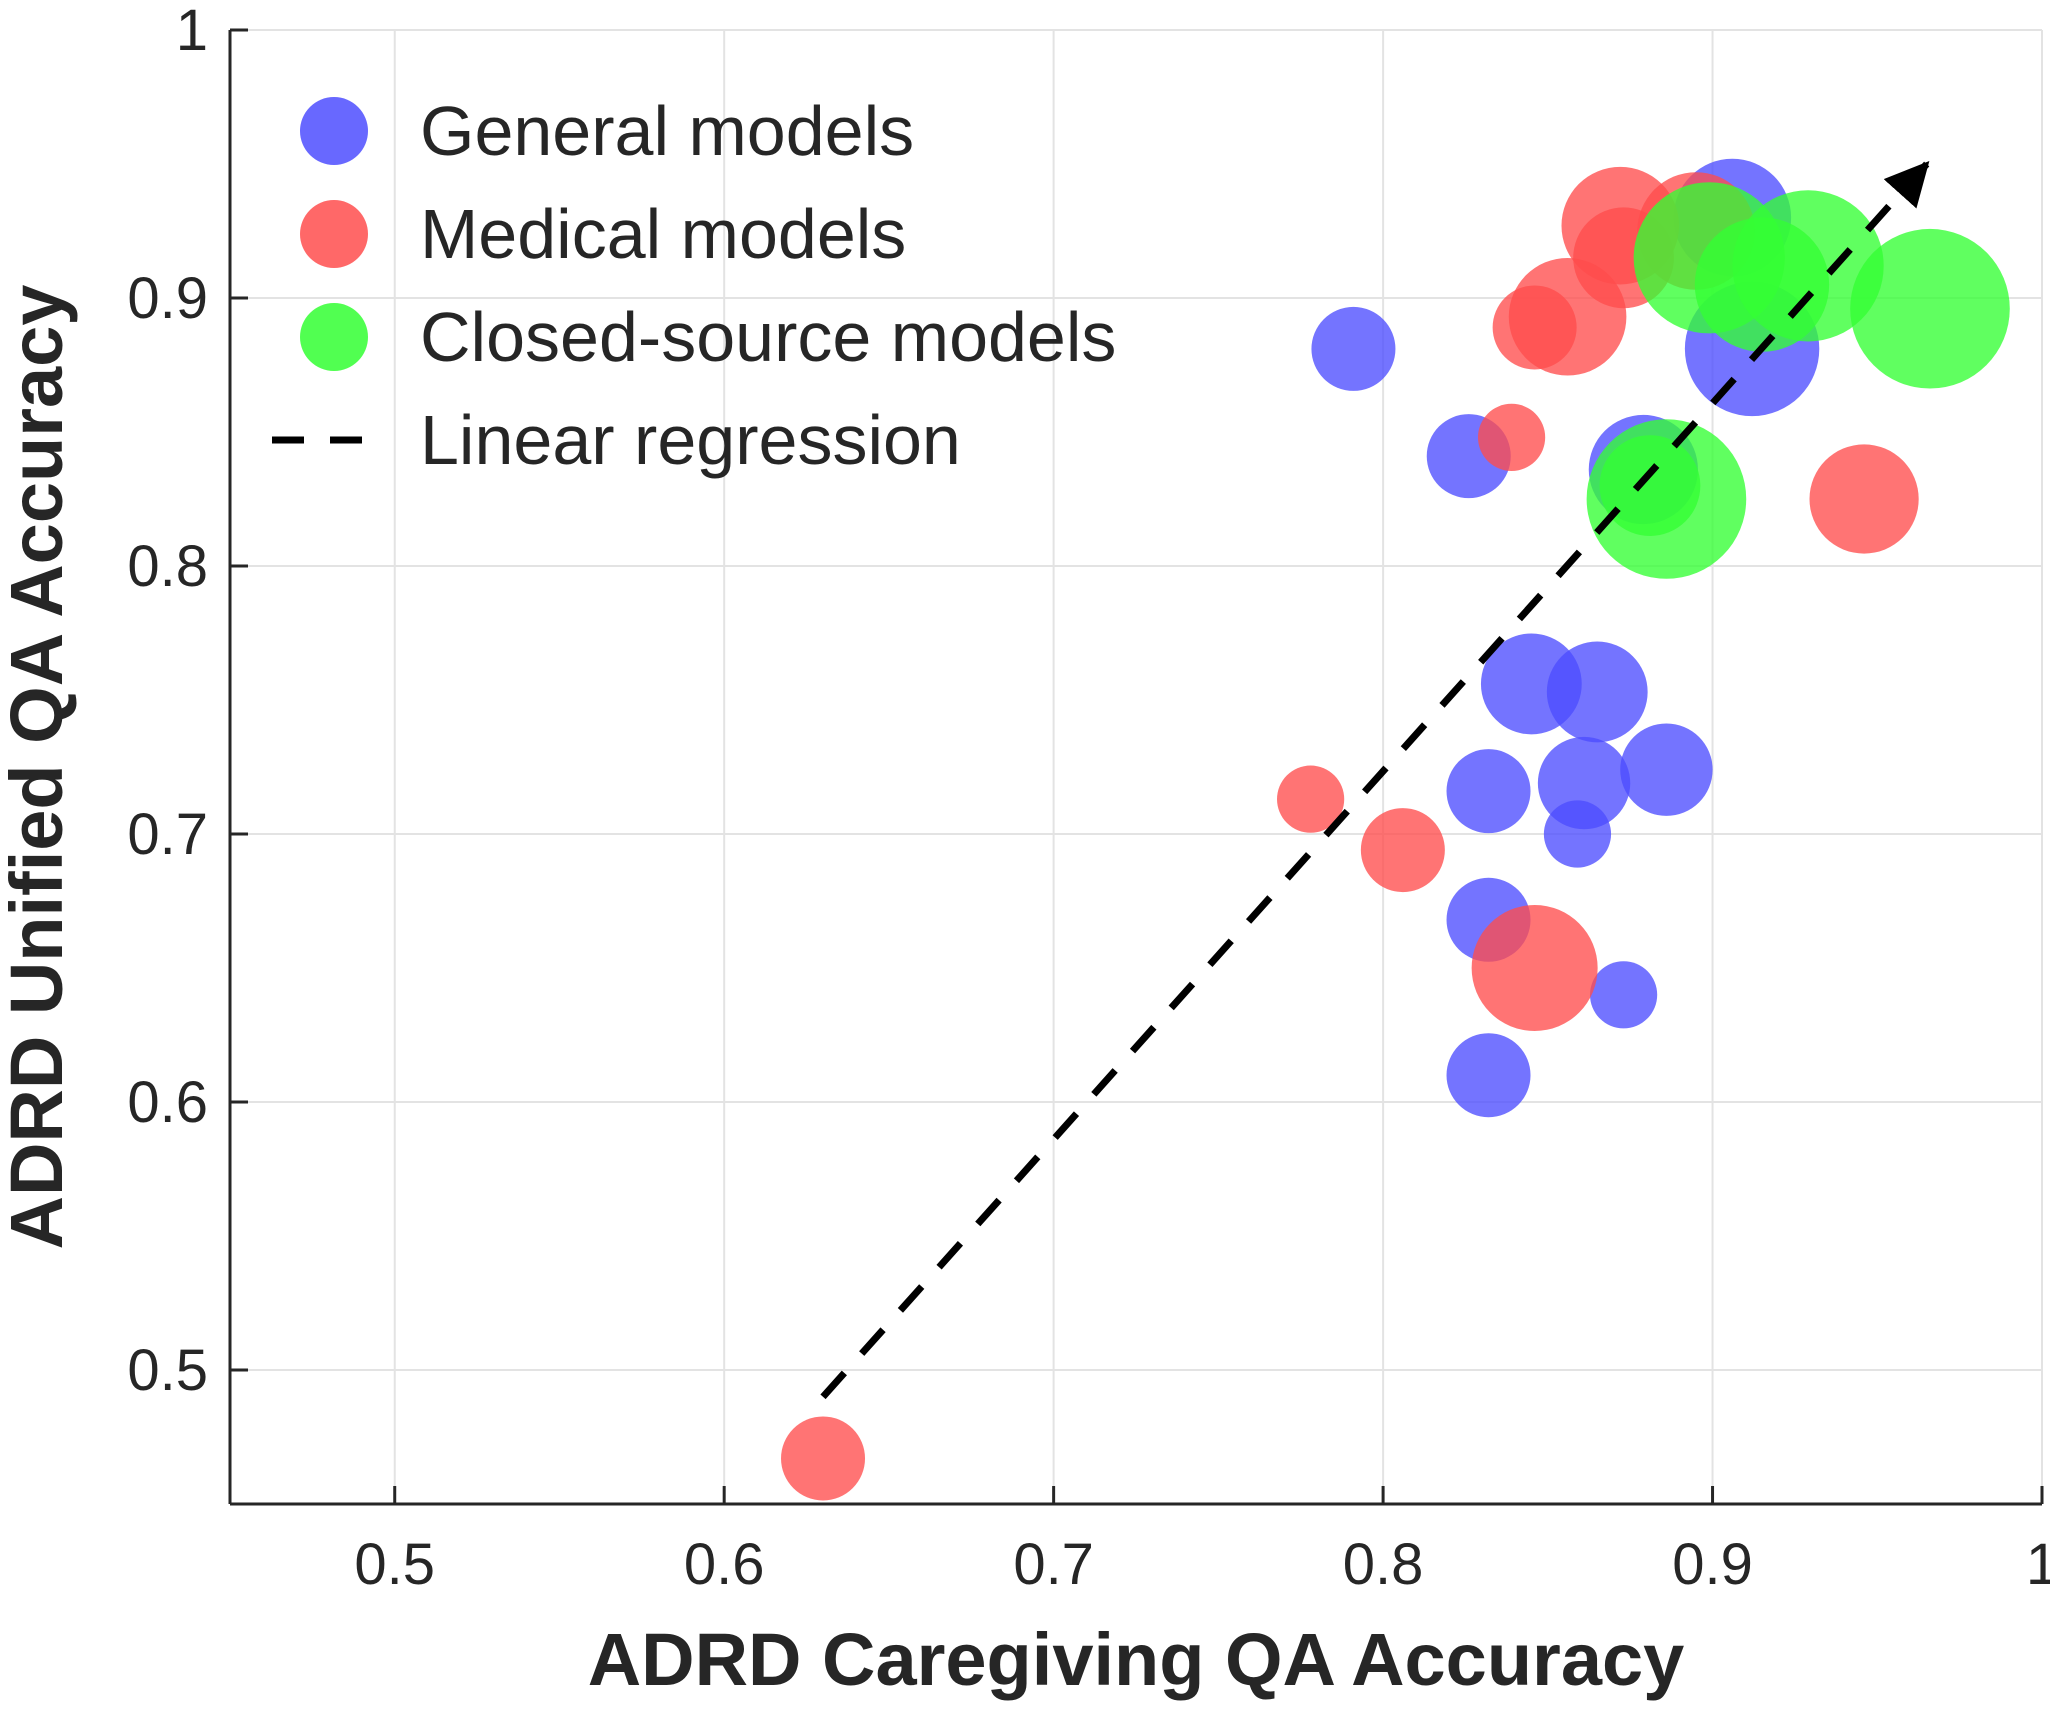 This screenshot has width=2050, height=1711. Describe the element at coordinates (167, 298) in the screenshot. I see `y-tick-label: 0.9` at that location.